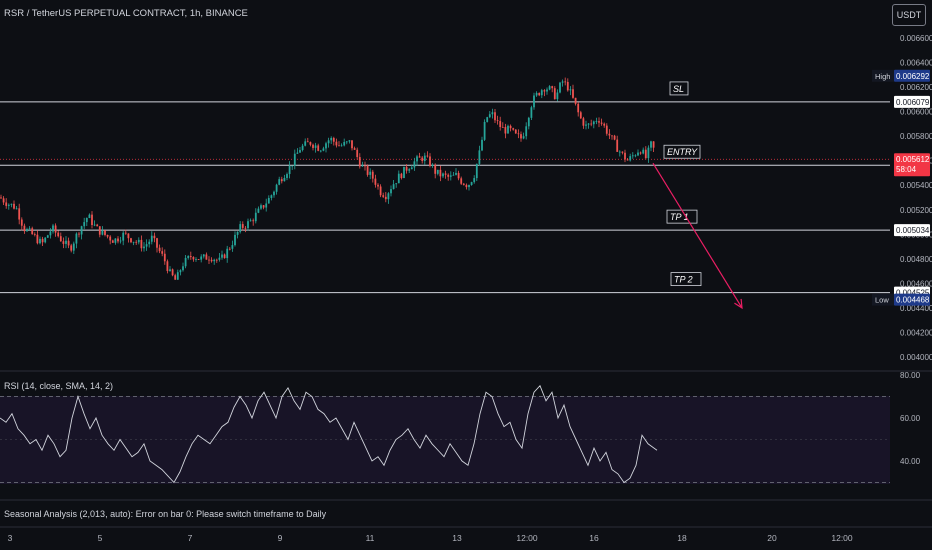 Image resolution: width=932 pixels, height=550 pixels. What do you see at coordinates (916, 259) in the screenshot?
I see `price-tick-label: 0.004800` at bounding box center [916, 259].